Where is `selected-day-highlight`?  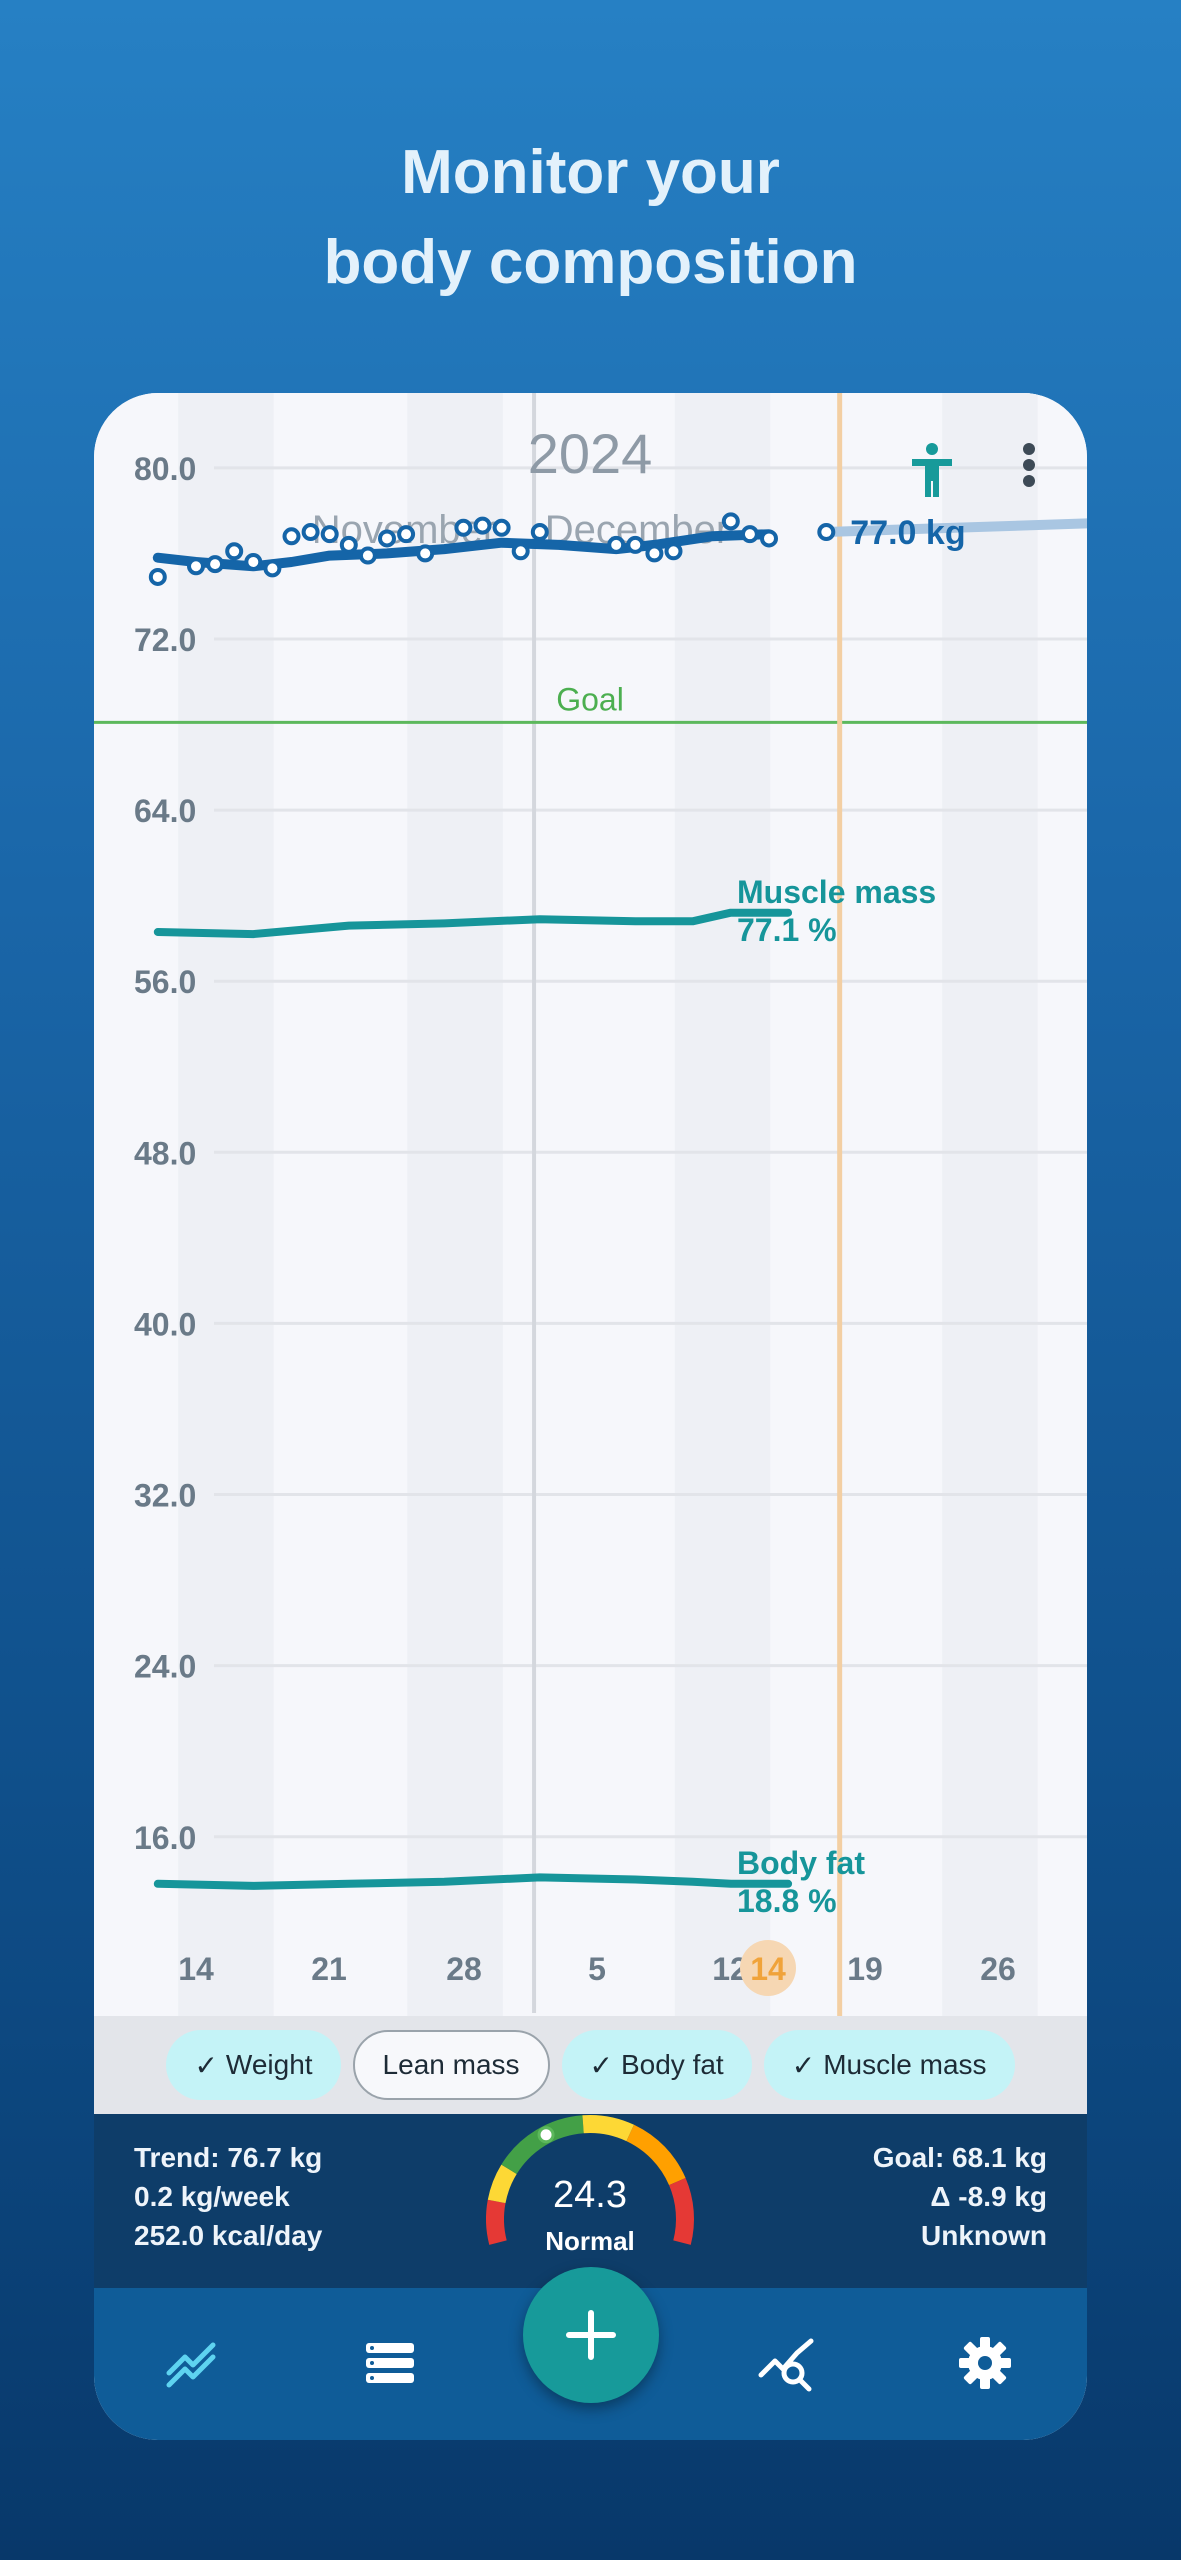
selected-day-highlight is located at coordinates (768, 1968).